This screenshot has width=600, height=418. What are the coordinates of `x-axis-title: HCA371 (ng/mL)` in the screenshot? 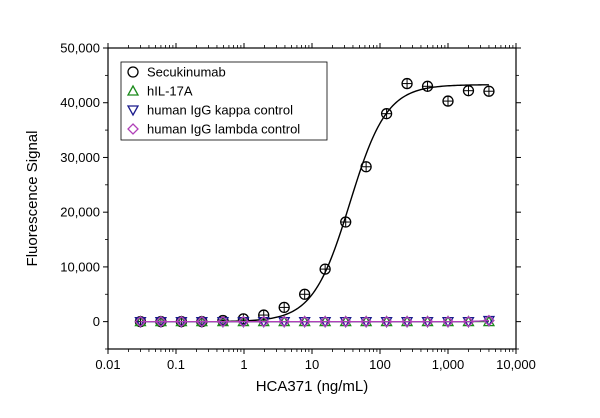 It's located at (312, 386).